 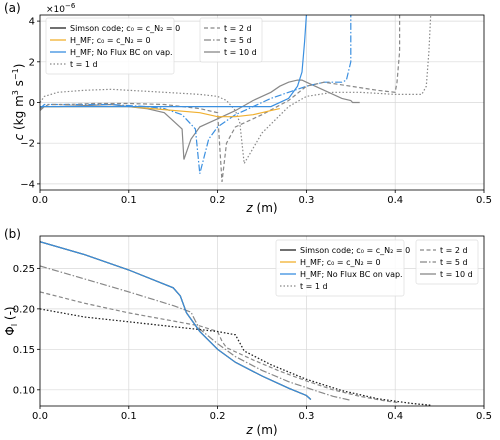 I want to click on y-tick-label: −4, so click(x=27, y=184).